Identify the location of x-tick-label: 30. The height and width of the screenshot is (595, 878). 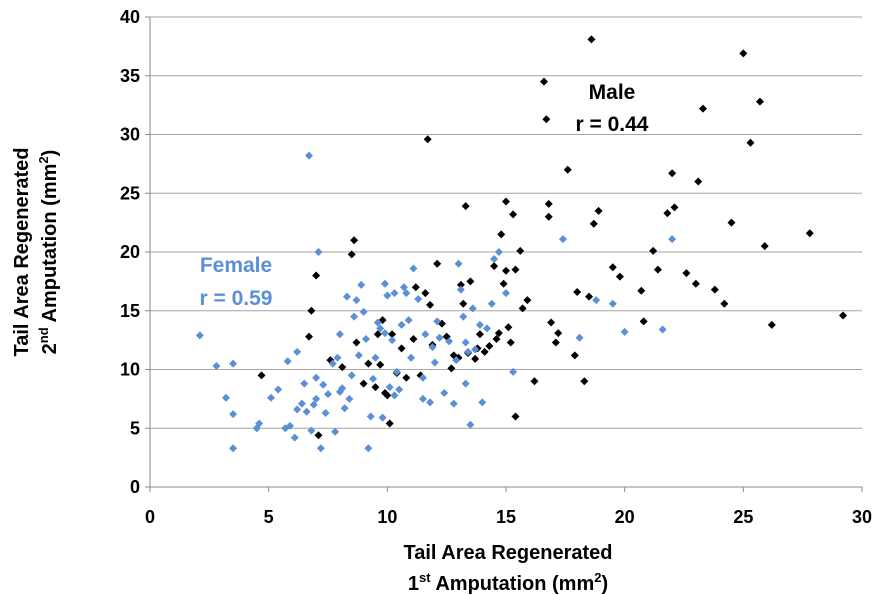
(862, 517).